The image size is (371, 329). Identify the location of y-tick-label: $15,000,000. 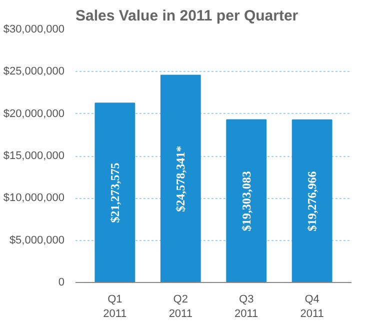
(33, 156).